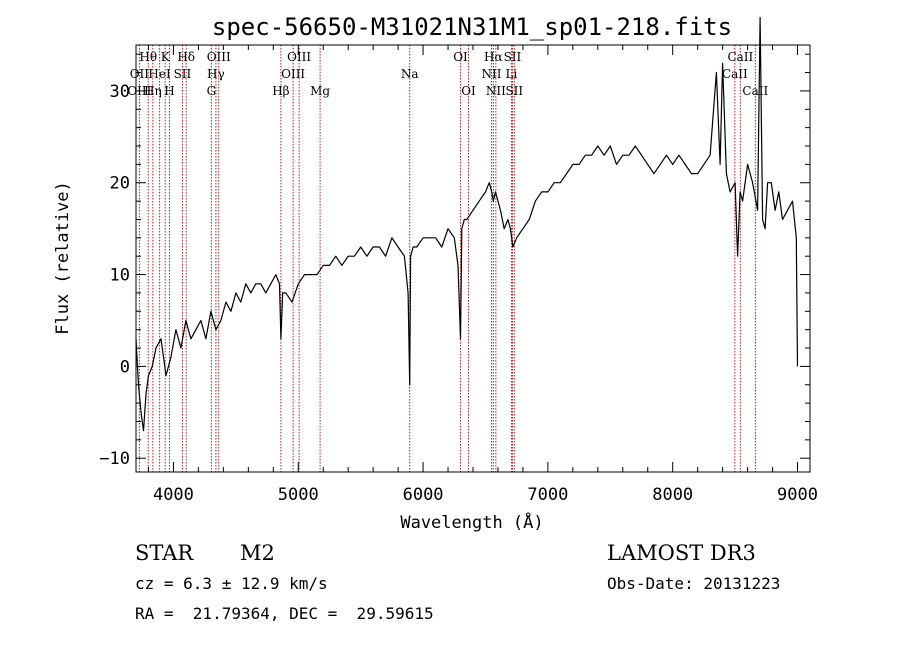 This screenshot has width=900, height=649. Describe the element at coordinates (231, 583) in the screenshot. I see `redshift-cz: cz = 6.3 ± 12.9 km/s` at that location.